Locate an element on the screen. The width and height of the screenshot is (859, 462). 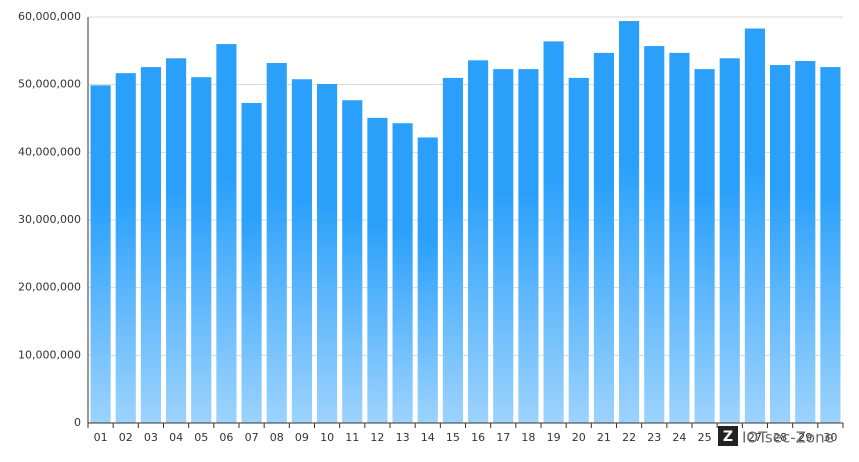
x-tick-label: 28 is located at coordinates (780, 437).